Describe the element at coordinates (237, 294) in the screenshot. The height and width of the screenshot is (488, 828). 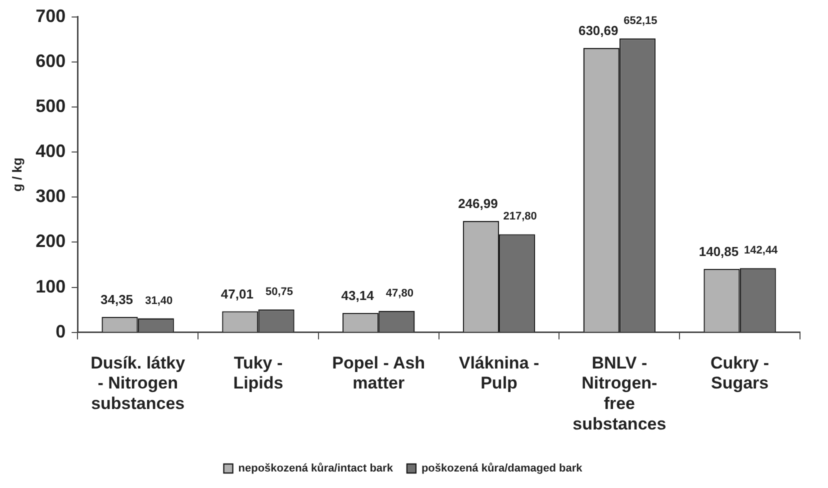
I see `data-label: 47,01` at that location.